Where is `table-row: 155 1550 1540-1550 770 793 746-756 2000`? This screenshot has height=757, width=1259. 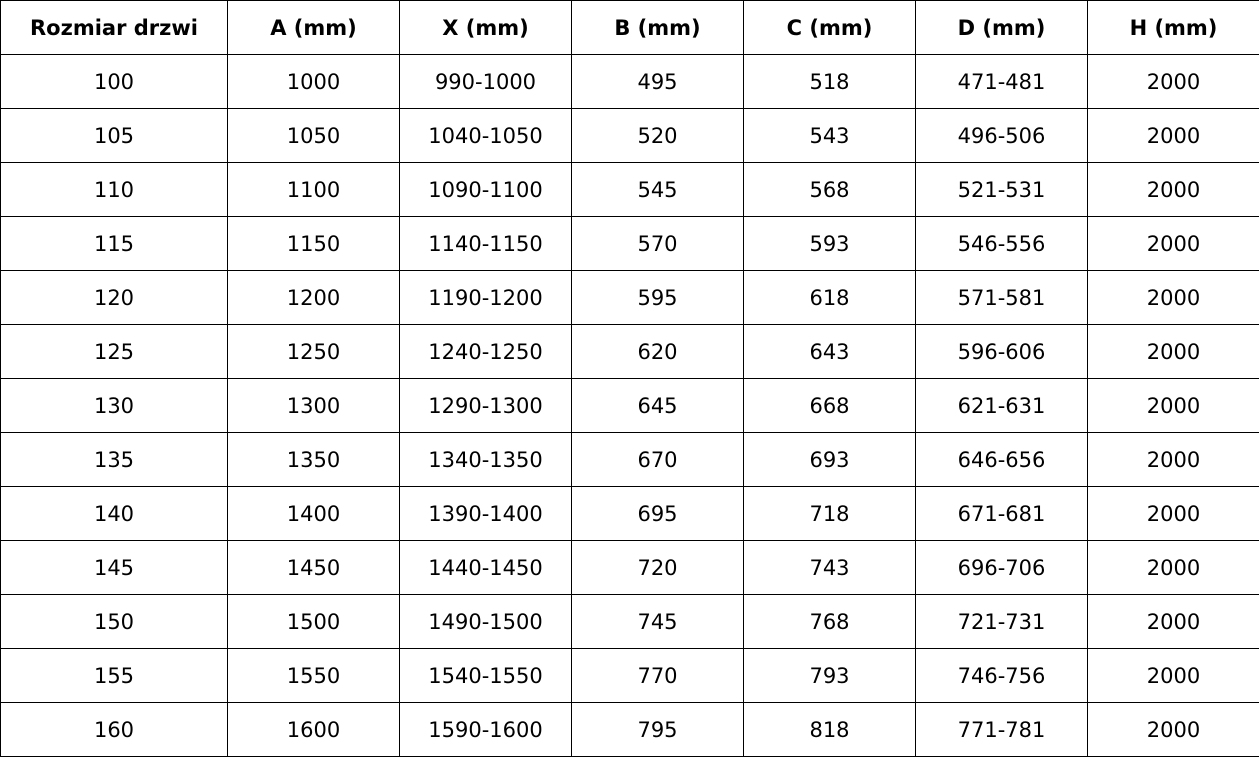 table-row: 155 1550 1540-1550 770 793 746-756 2000 is located at coordinates (629, 675).